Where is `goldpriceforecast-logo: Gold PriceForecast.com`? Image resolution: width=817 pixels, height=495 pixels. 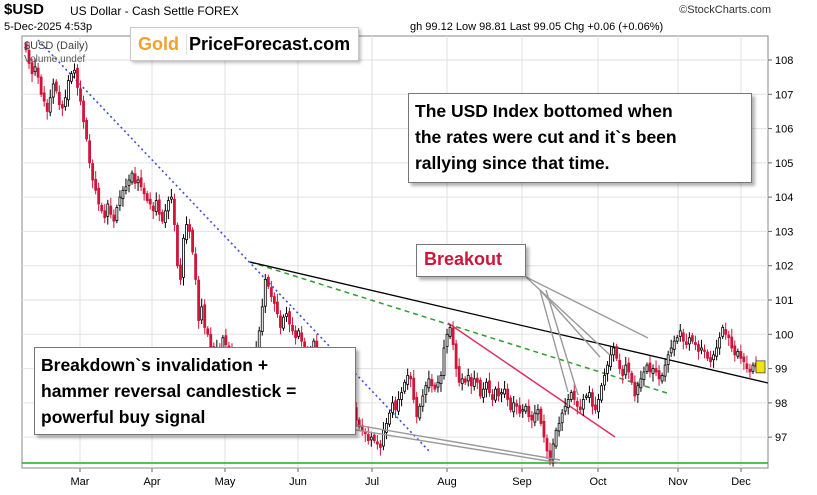
goldpriceforecast-logo: Gold PriceForecast.com is located at coordinates (245, 44).